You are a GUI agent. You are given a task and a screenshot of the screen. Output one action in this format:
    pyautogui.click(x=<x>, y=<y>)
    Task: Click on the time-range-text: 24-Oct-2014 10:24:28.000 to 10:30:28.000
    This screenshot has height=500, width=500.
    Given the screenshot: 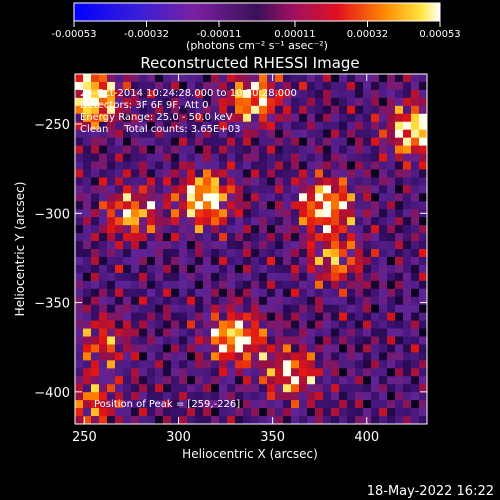 What is the action you would take?
    pyautogui.click(x=188, y=93)
    